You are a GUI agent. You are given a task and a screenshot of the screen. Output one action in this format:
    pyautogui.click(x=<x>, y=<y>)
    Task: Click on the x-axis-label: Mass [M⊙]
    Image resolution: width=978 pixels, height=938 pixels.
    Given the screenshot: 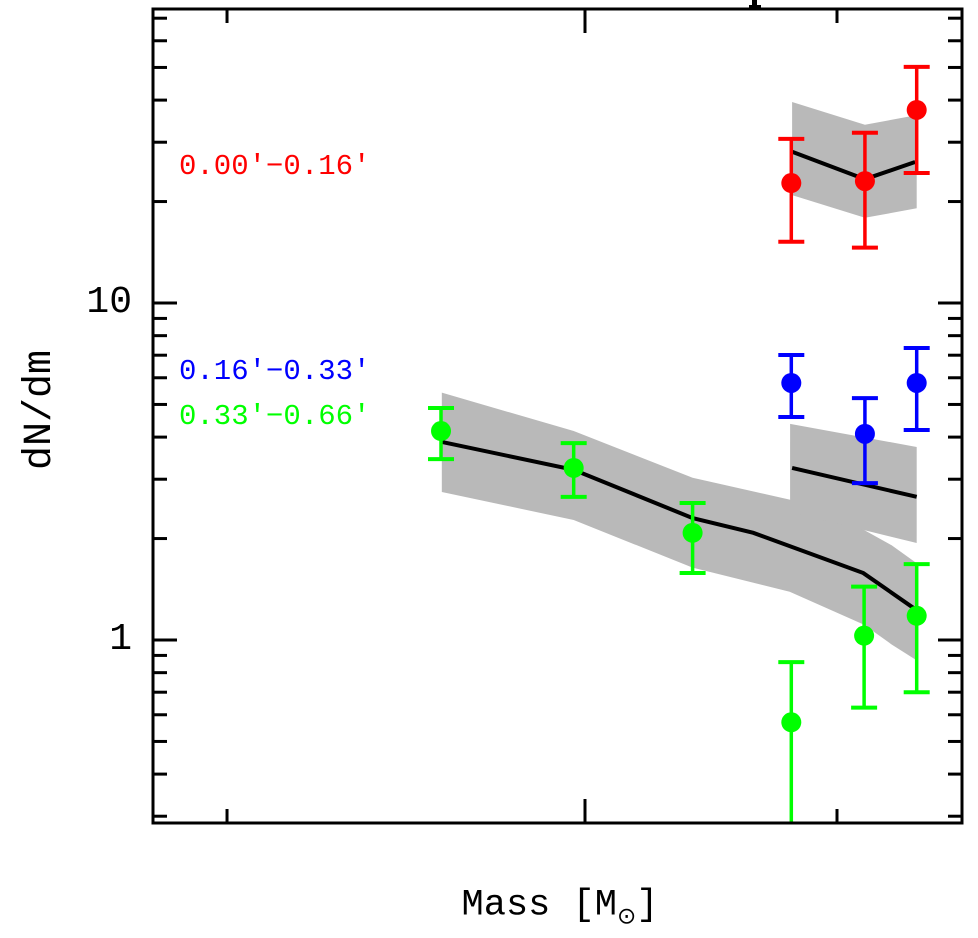 What is the action you would take?
    pyautogui.click(x=560, y=911)
    